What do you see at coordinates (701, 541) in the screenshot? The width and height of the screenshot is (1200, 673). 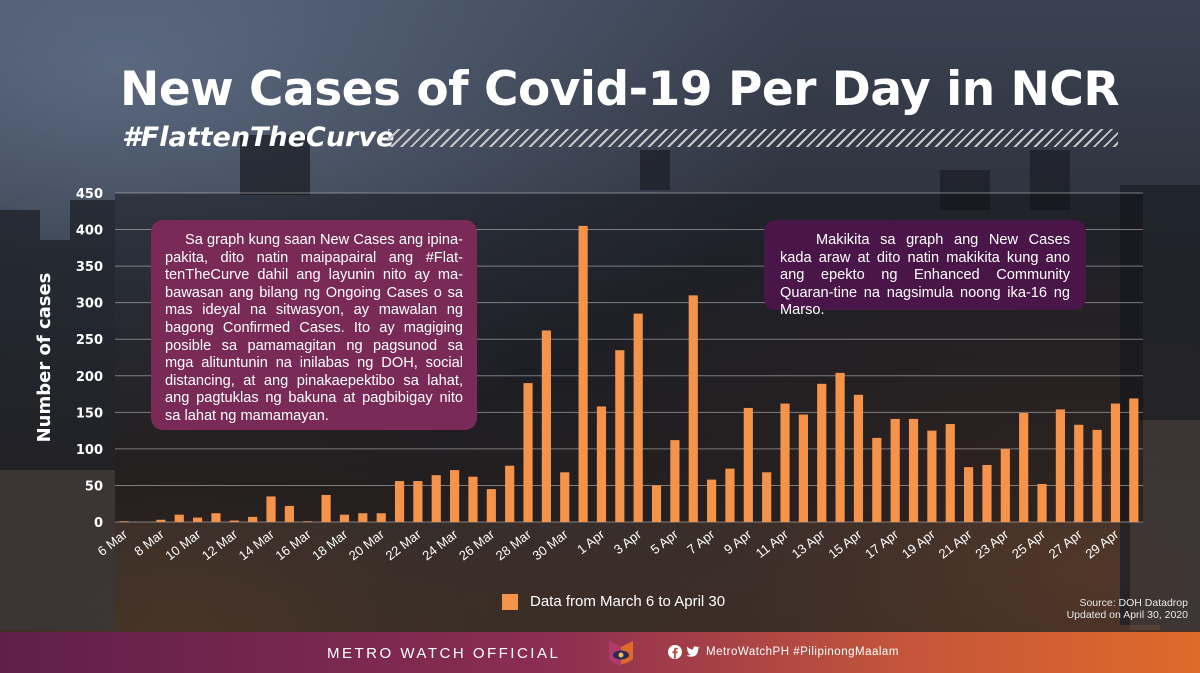 I see `x-tick-label: 7 Apr` at bounding box center [701, 541].